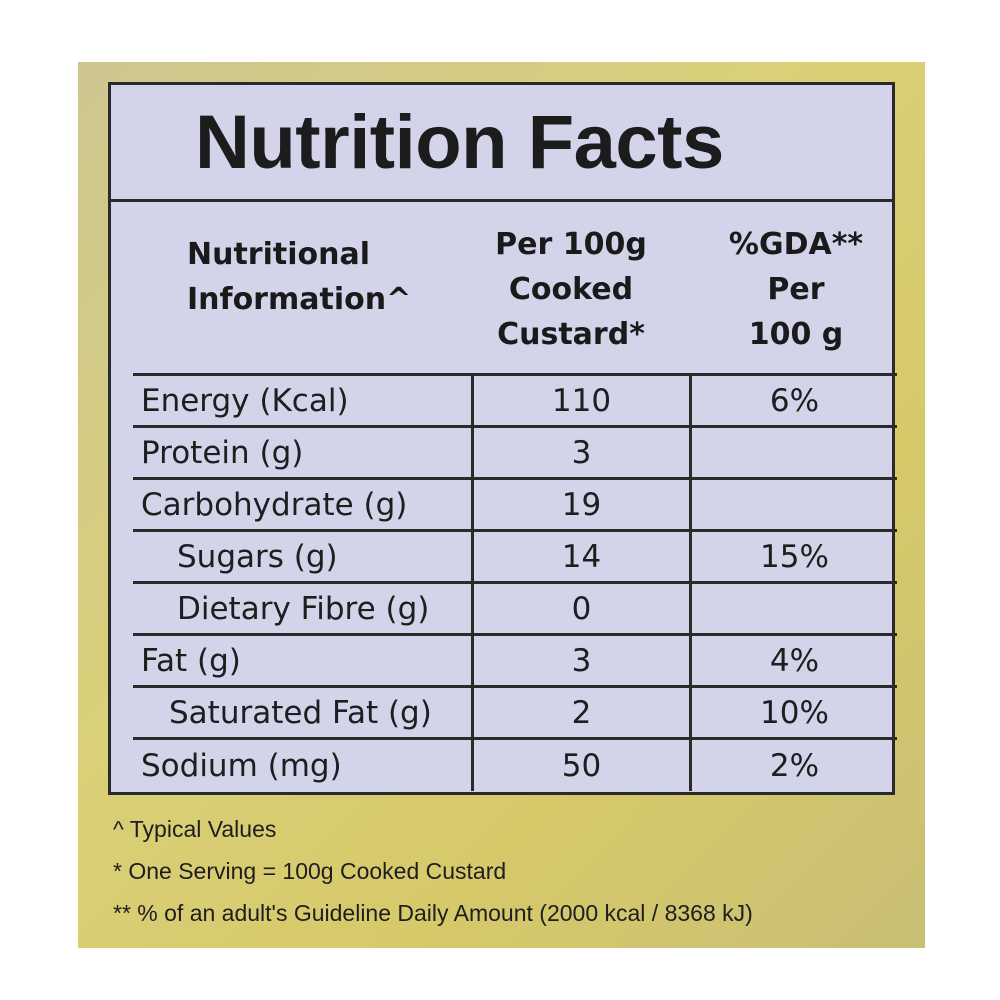  Describe the element at coordinates (580, 765) in the screenshot. I see `per-100g-value: 50` at that location.